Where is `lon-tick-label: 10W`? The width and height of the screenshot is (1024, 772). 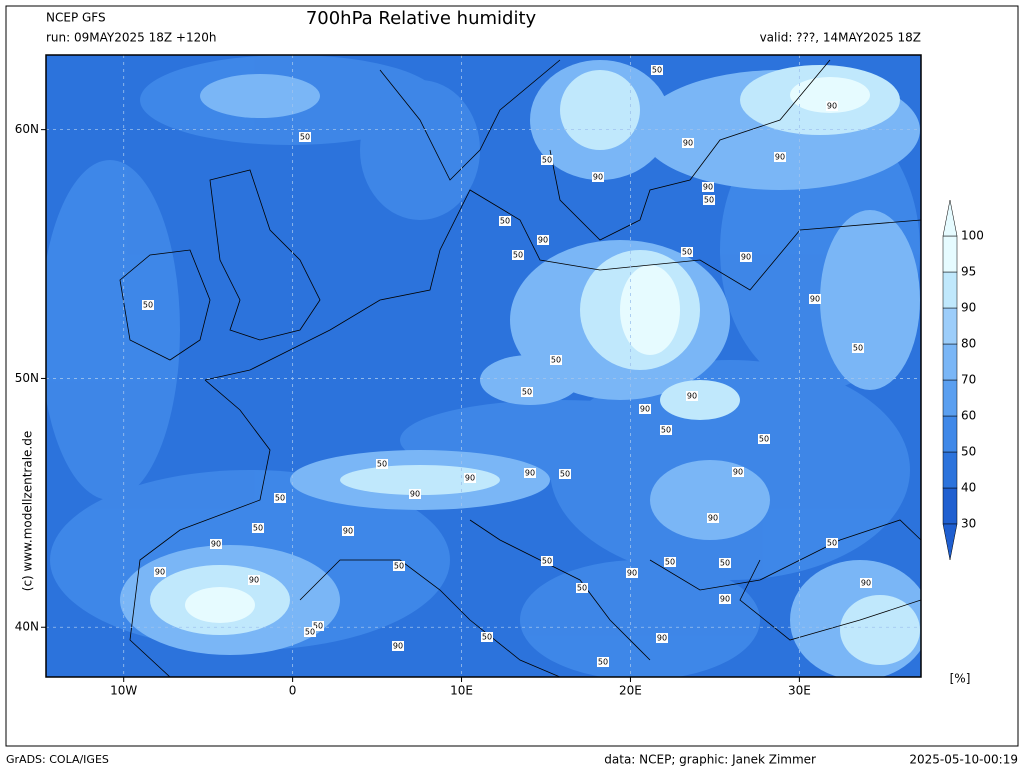 lon-tick-label: 10W is located at coordinates (123, 691).